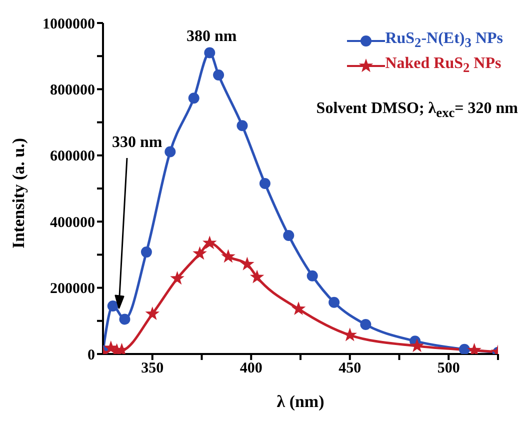 The width and height of the screenshot is (526, 422). What do you see at coordinates (350, 368) in the screenshot?
I see `x-tick-label: 450` at bounding box center [350, 368].